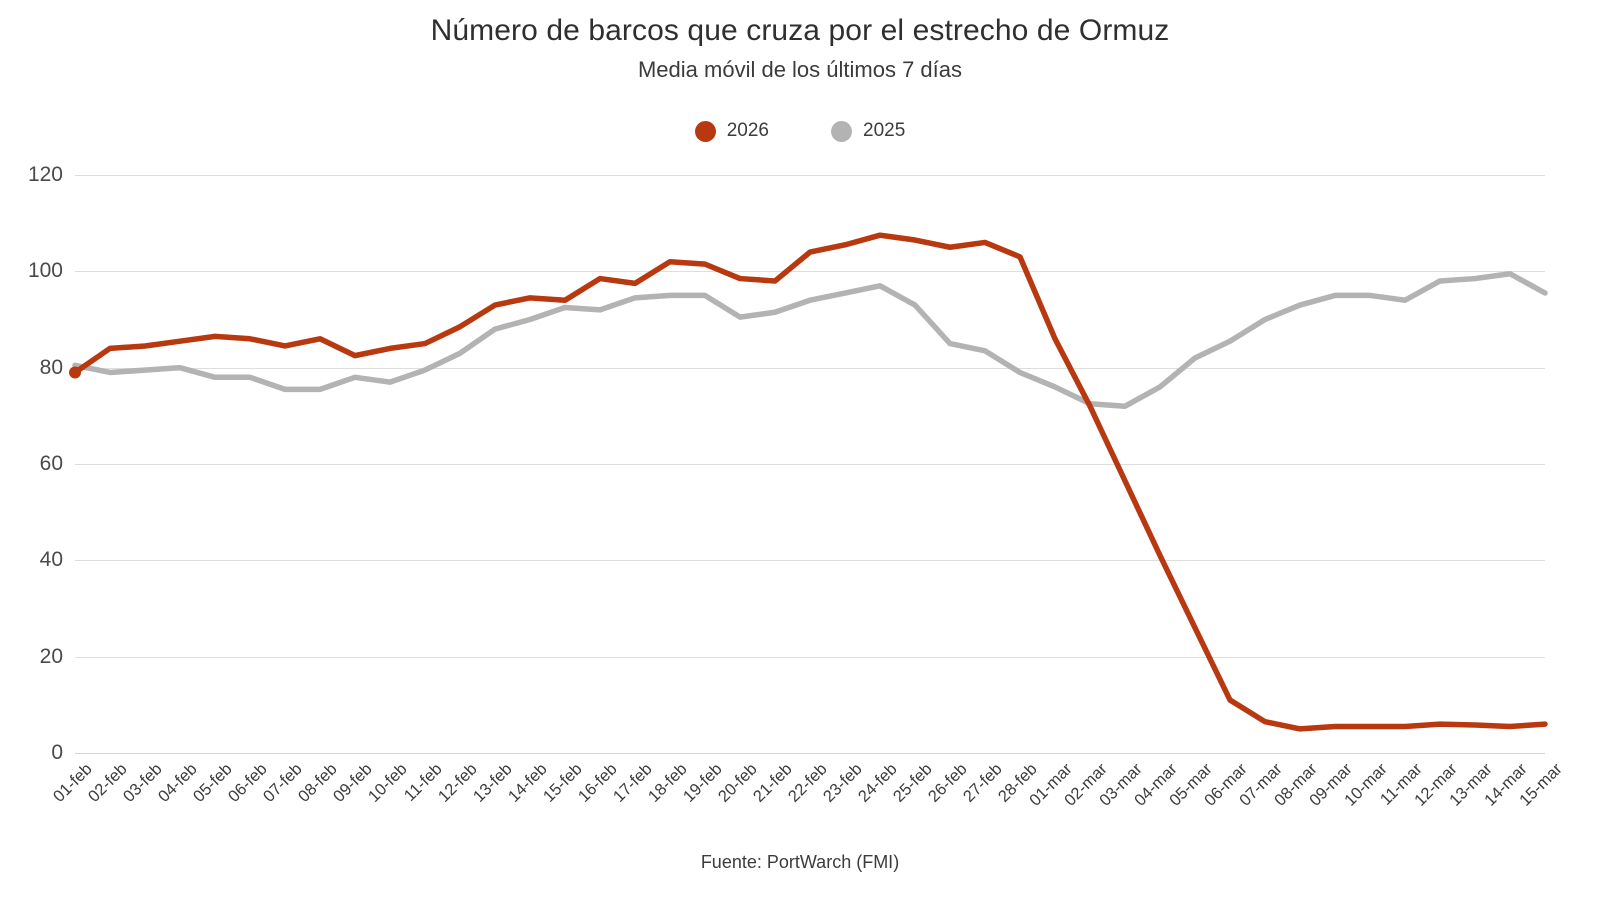  Describe the element at coordinates (45, 271) in the screenshot. I see `y-tick-label: 100` at that location.